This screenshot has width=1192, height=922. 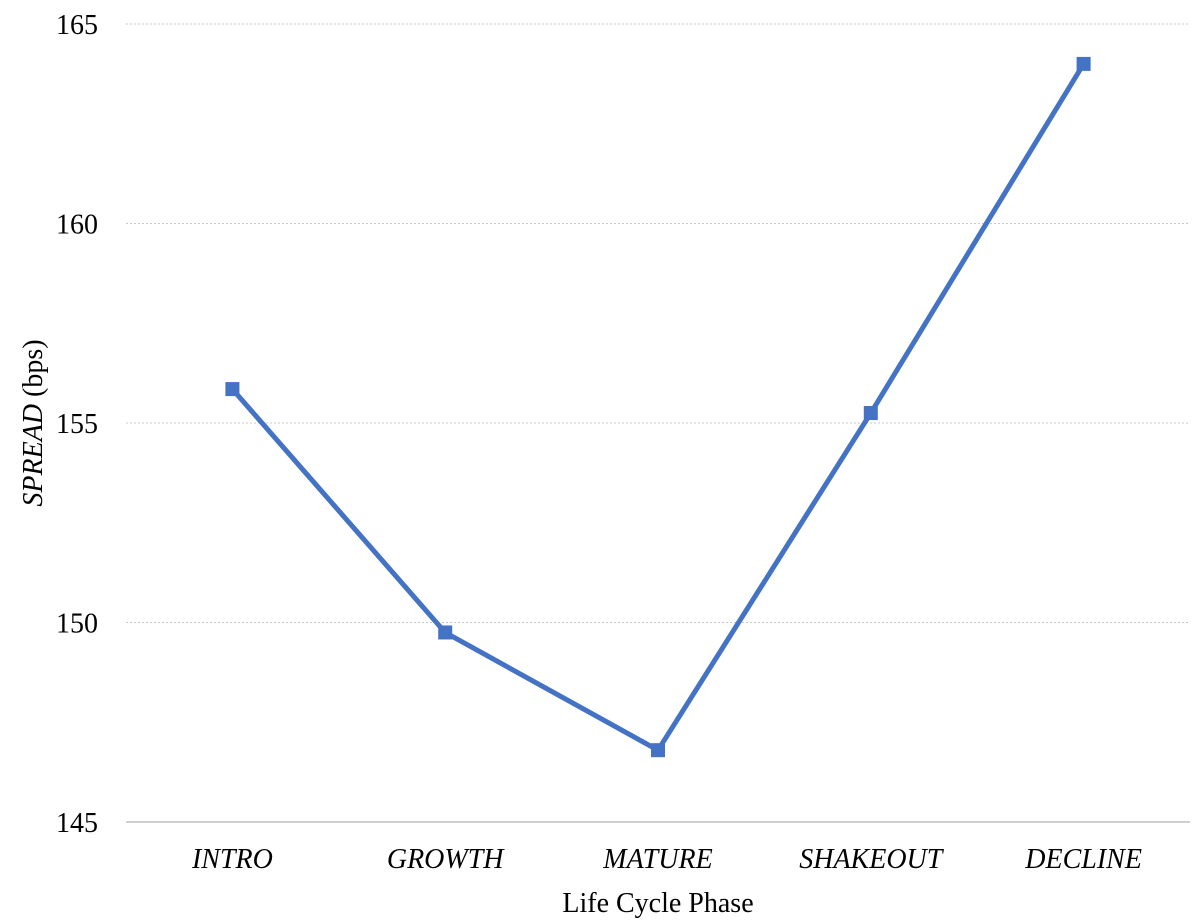 I want to click on y-tick-label: 160, so click(x=77, y=225).